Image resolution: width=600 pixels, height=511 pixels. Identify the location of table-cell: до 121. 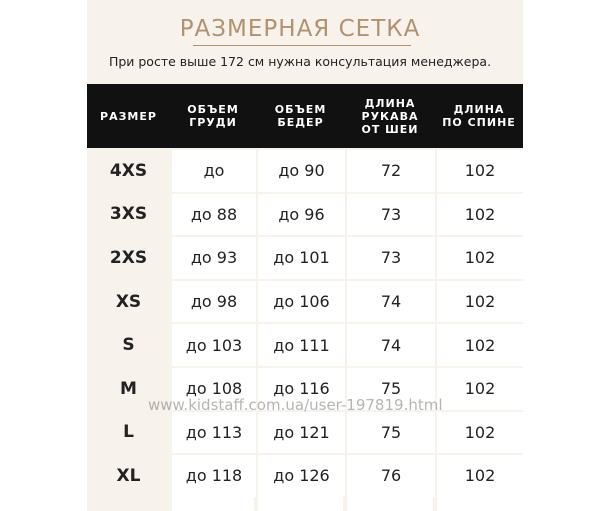
(301, 432).